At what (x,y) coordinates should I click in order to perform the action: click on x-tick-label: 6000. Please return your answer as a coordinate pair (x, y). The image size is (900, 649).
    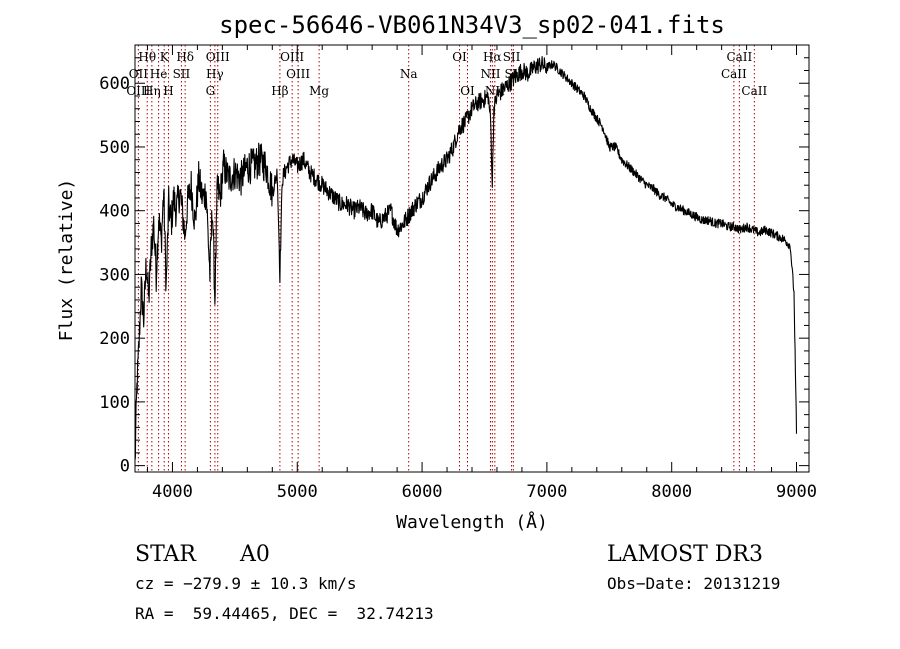
    Looking at the image, I should click on (422, 492).